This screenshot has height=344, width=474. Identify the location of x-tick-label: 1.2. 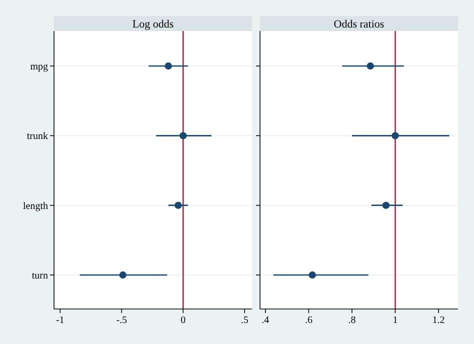
(438, 320).